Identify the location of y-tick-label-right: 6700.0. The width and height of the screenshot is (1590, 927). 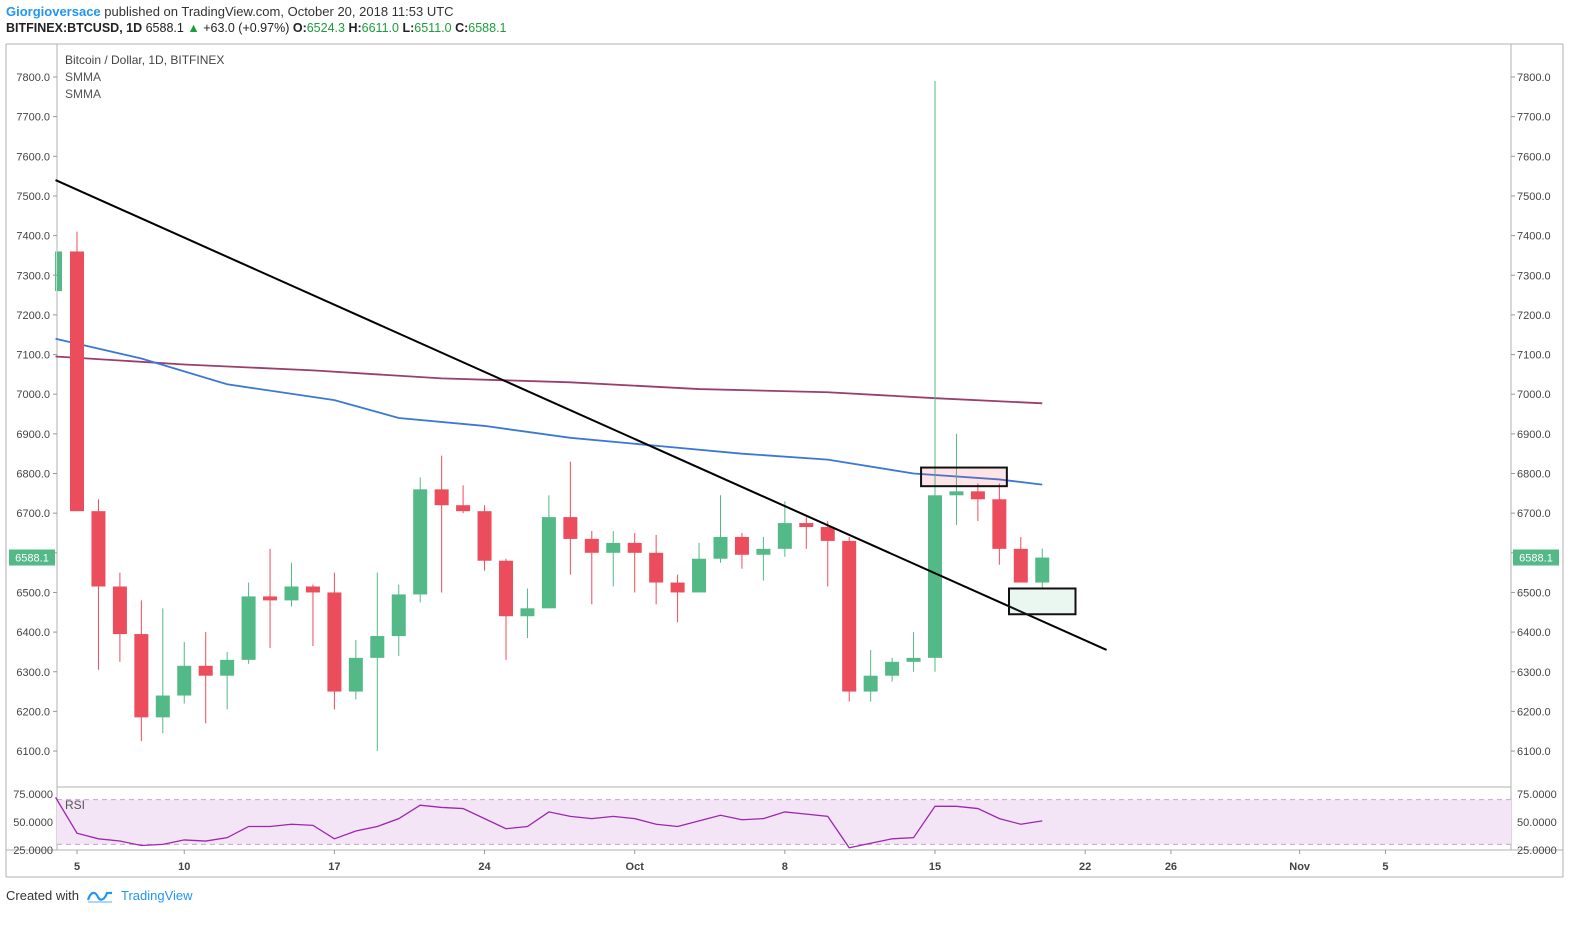
(1534, 514).